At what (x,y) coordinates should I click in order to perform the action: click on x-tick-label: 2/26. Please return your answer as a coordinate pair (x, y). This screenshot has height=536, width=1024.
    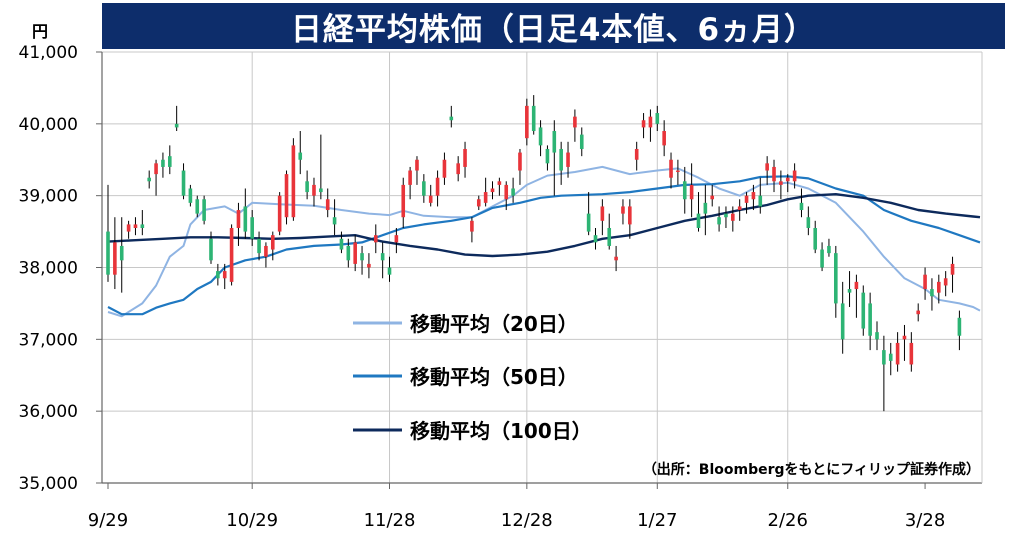
    Looking at the image, I should click on (788, 520).